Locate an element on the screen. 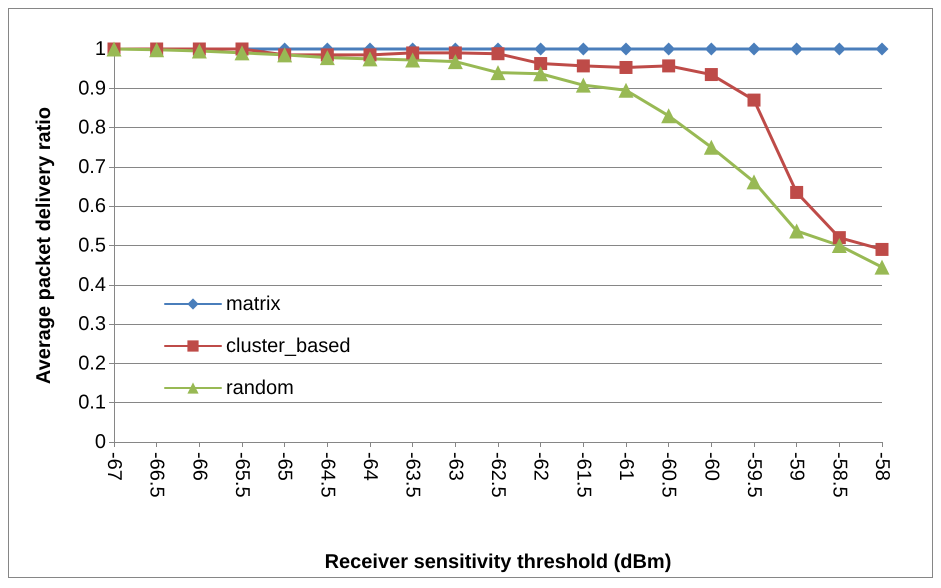 The width and height of the screenshot is (941, 588). x-tick-label: -65 is located at coordinates (285, 466).